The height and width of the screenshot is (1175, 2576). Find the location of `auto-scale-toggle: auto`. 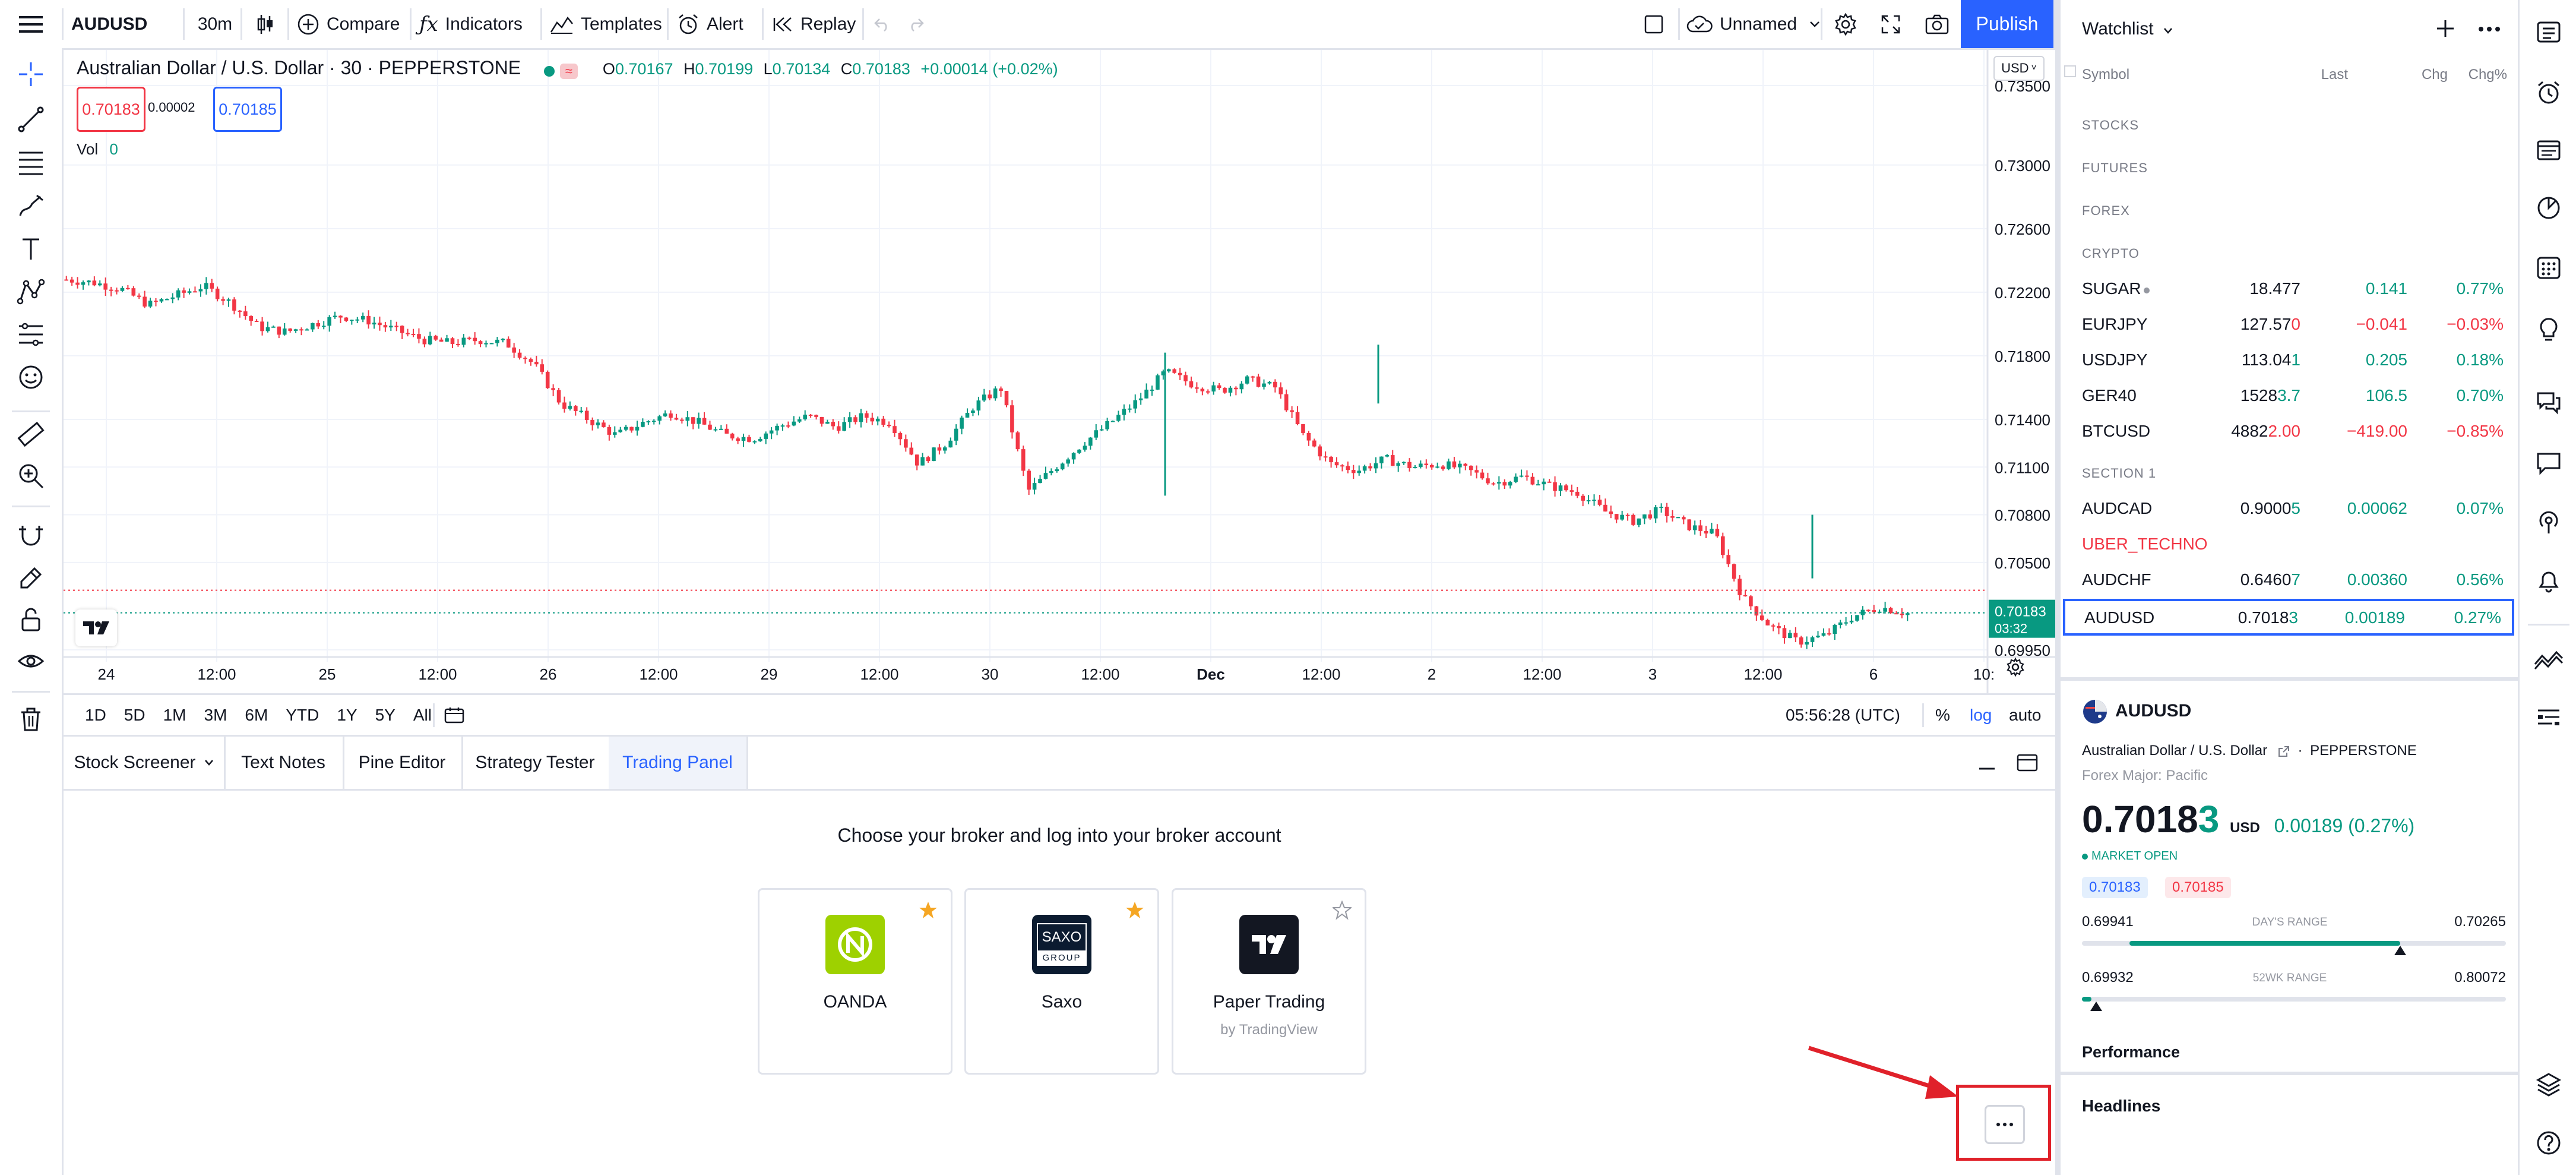

auto-scale-toggle: auto is located at coordinates (2025, 714).